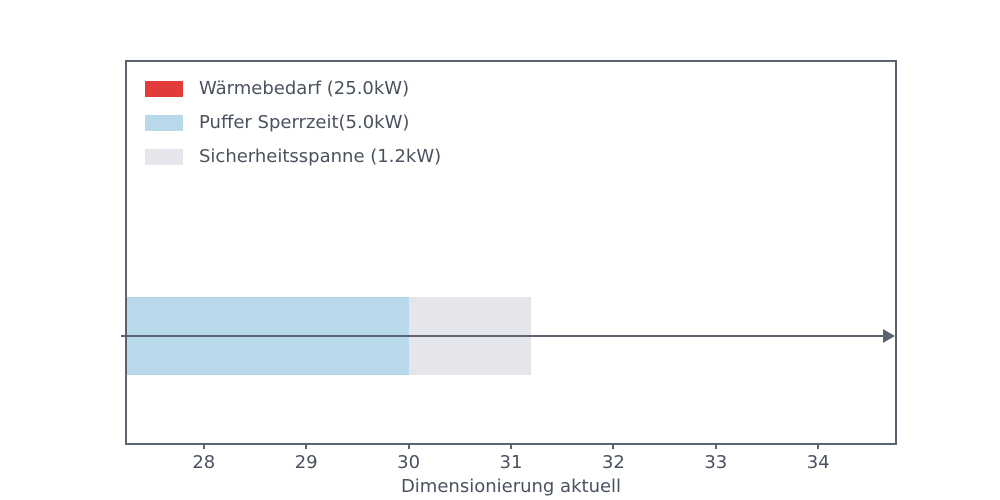 The image size is (1000, 500). I want to click on x-tick-label: 32, so click(613, 462).